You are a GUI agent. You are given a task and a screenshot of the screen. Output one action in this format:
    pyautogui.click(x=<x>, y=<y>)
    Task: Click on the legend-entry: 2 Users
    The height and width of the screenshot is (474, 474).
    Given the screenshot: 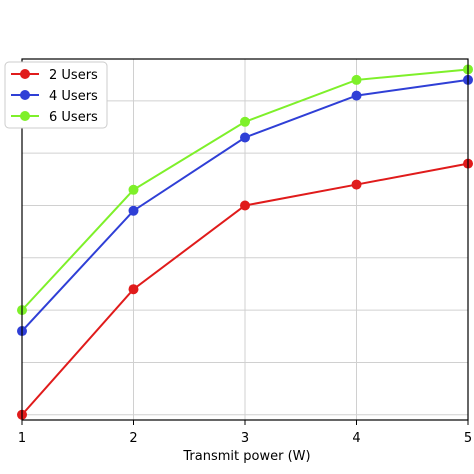 What is the action you would take?
    pyautogui.click(x=73, y=75)
    